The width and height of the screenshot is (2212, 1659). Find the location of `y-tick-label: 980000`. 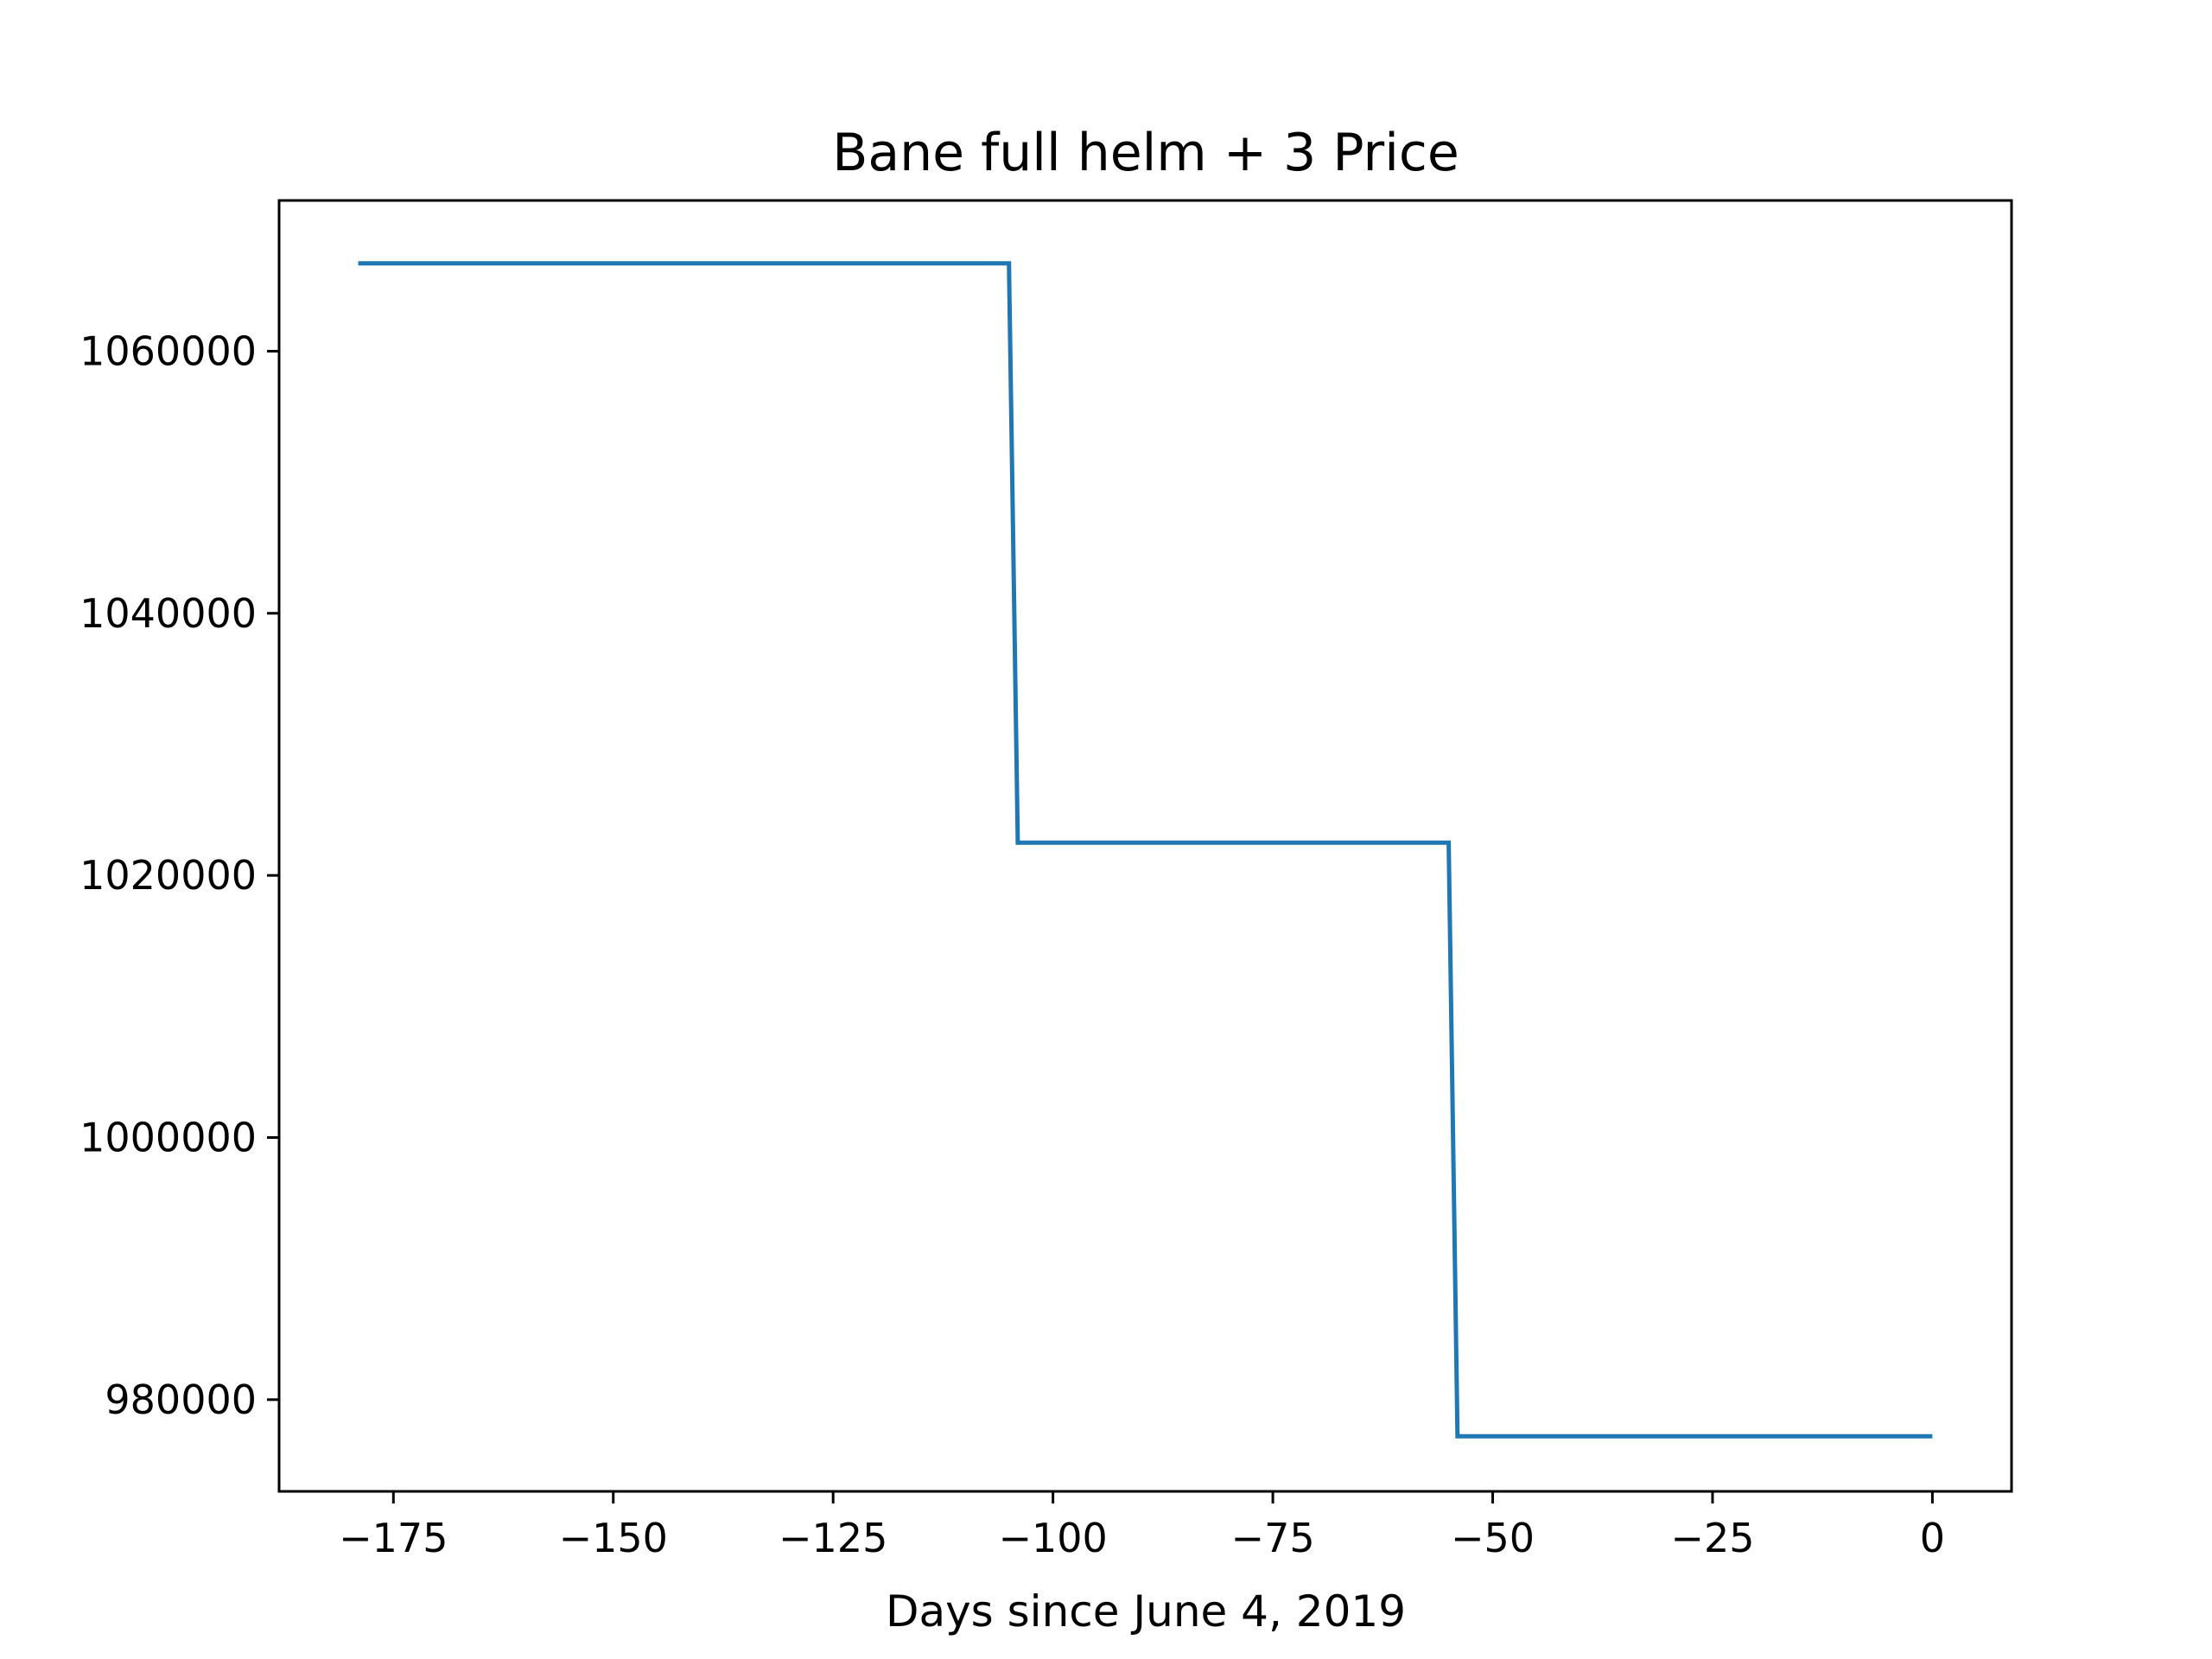

y-tick-label: 980000 is located at coordinates (181, 1399).